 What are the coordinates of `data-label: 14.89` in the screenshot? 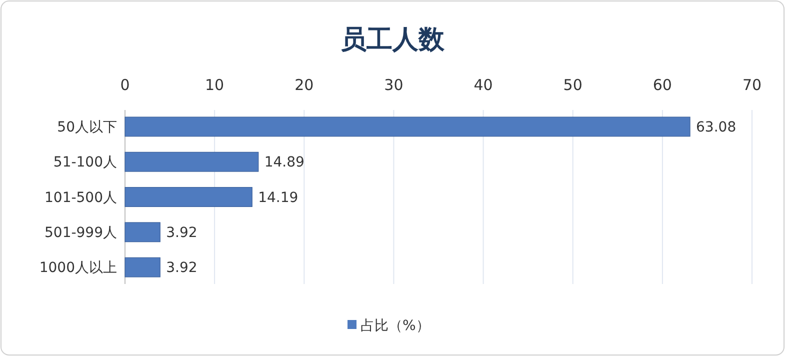 It's located at (284, 162).